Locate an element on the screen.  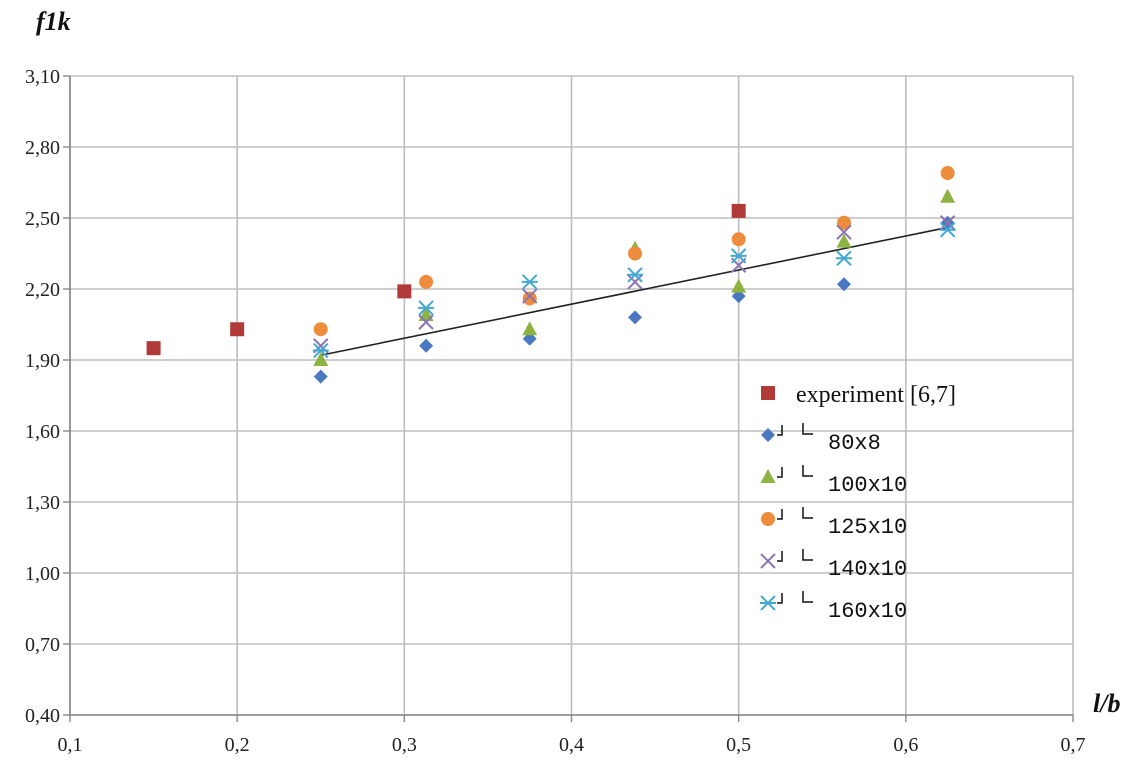
y-tick-label: 1,90 is located at coordinates (42, 361).